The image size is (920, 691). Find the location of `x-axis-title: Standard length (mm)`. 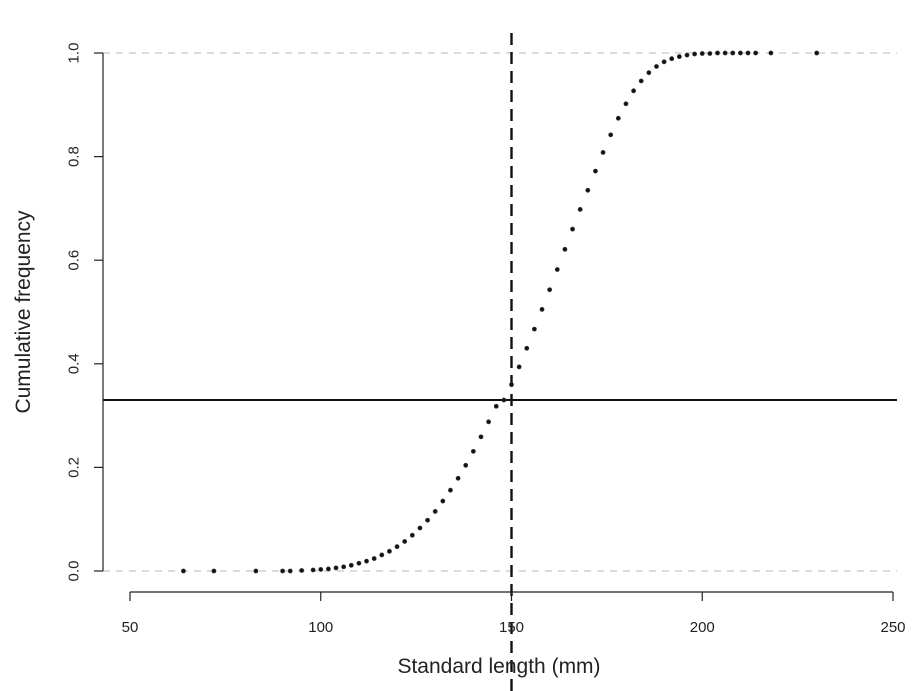

x-axis-title: Standard length (mm) is located at coordinates (498, 666).